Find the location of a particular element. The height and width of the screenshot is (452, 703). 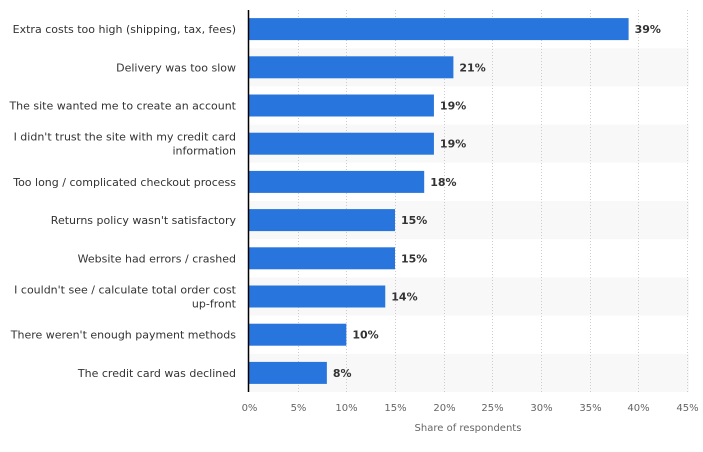

x-tick-label: 20% is located at coordinates (444, 408).